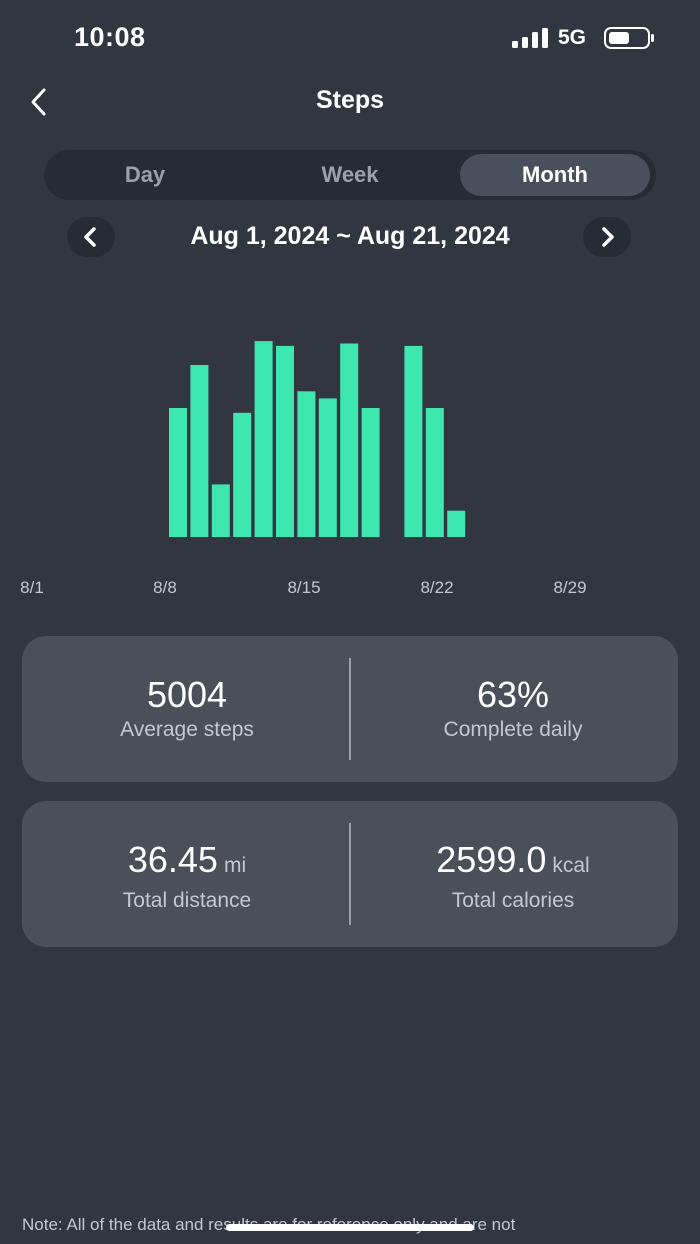  What do you see at coordinates (303, 587) in the screenshot?
I see `x-tick-label: 8/15` at bounding box center [303, 587].